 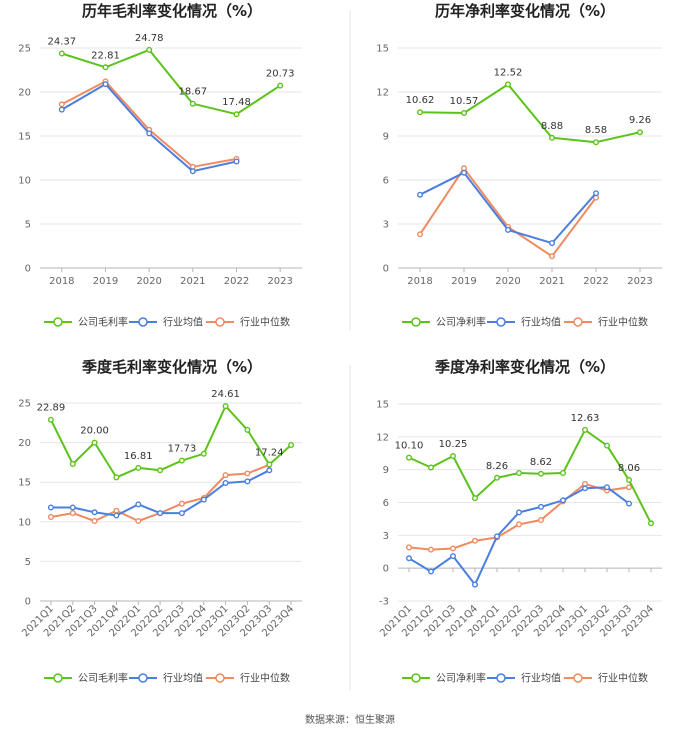 What do you see at coordinates (24, 181) in the screenshot?
I see `y-tick-label: 10` at bounding box center [24, 181].